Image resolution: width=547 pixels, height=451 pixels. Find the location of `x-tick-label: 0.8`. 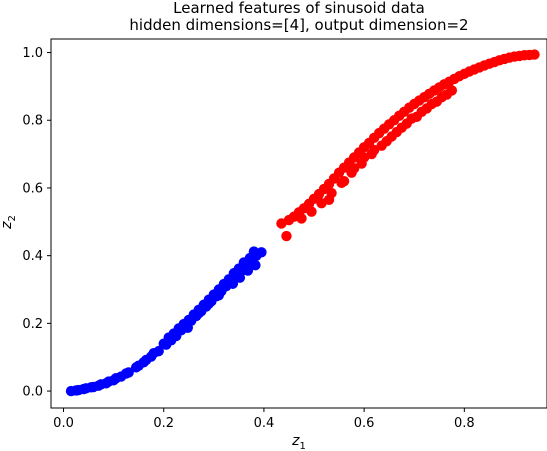

x-tick-label: 0.8 is located at coordinates (464, 423).